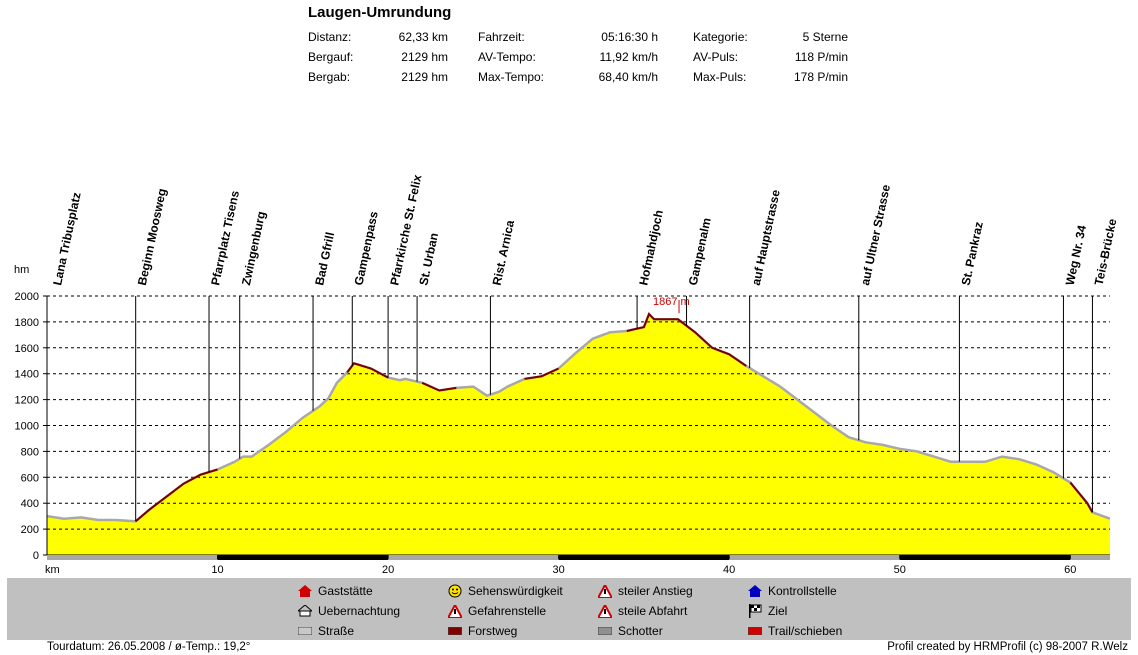 This screenshot has height=655, width=1138. Describe the element at coordinates (305, 631) in the screenshot. I see `road-swatch-icon` at that location.